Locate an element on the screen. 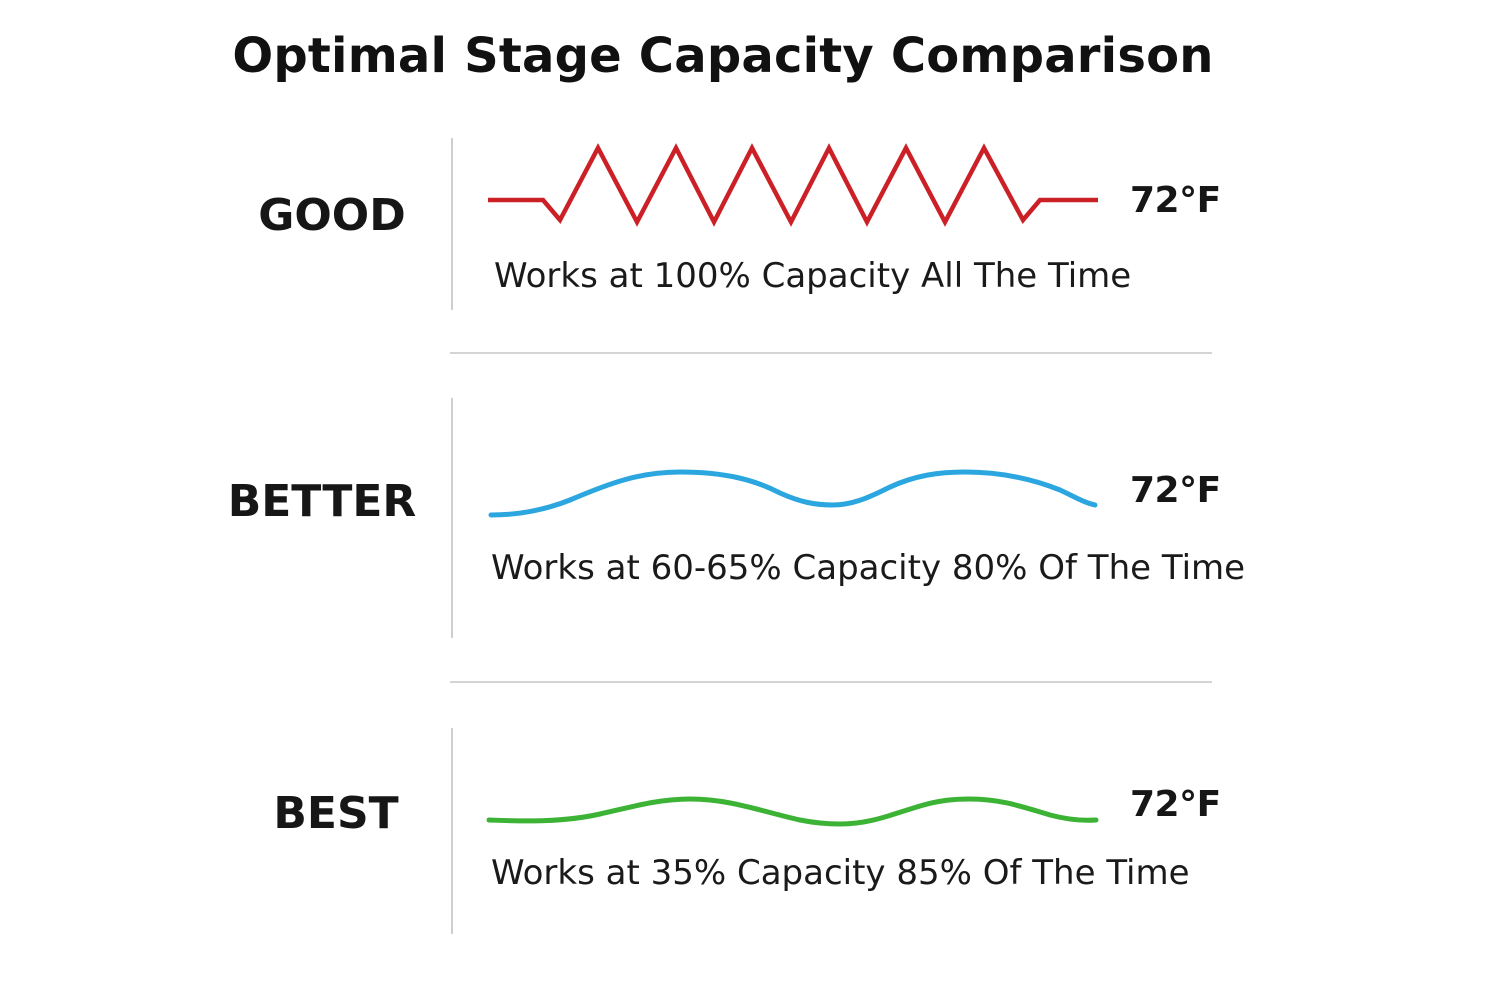  wave-better-smooth is located at coordinates (793, 493).